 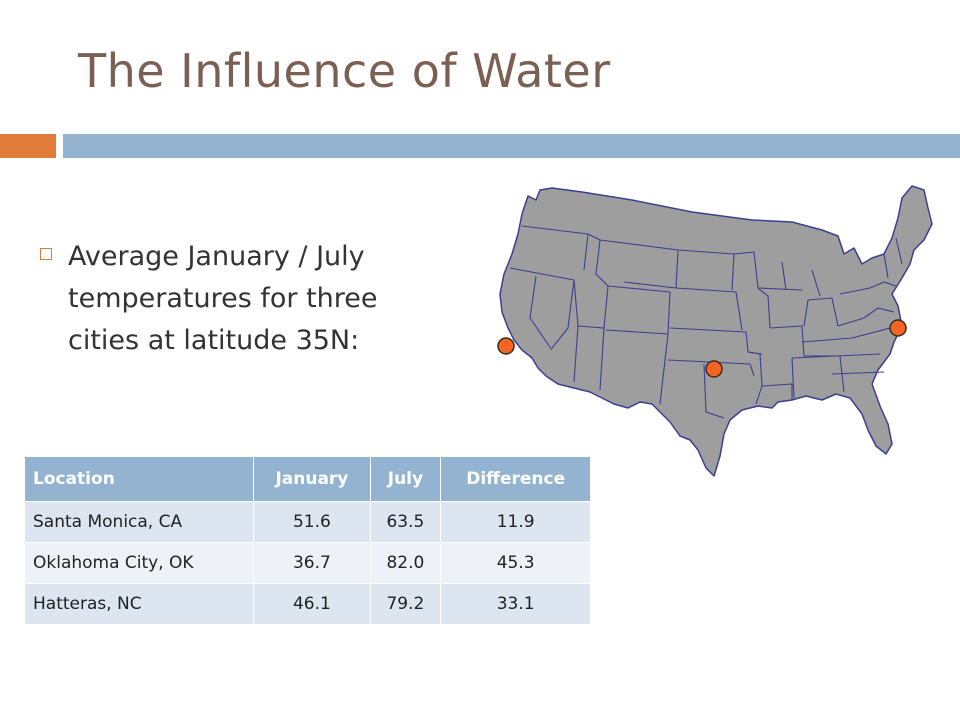 What do you see at coordinates (515, 563) in the screenshot?
I see `cell-difference: 45.3` at bounding box center [515, 563].